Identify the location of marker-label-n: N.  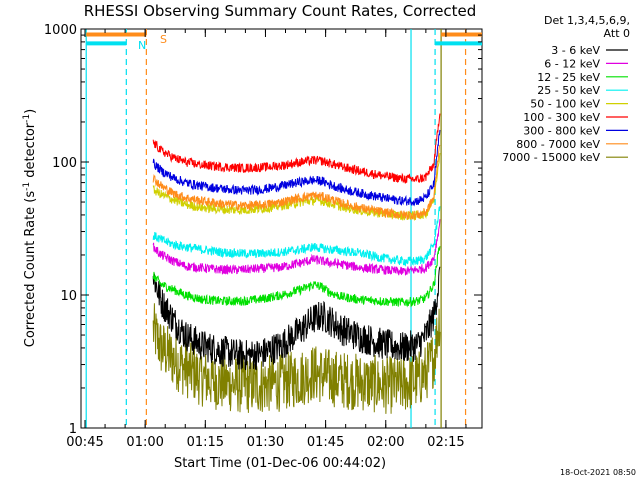
(142, 45).